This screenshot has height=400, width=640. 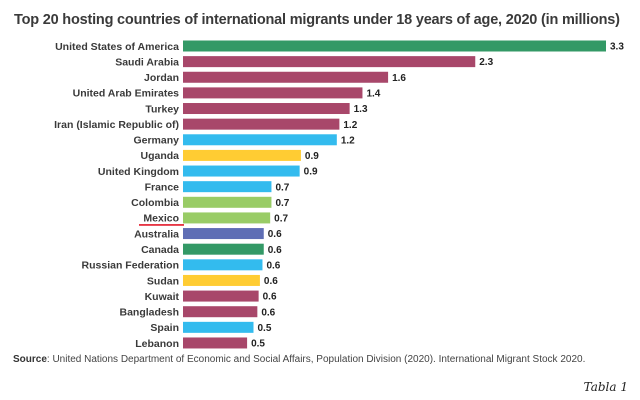 I want to click on category-label-lebanon: Lebanon, so click(x=157, y=344).